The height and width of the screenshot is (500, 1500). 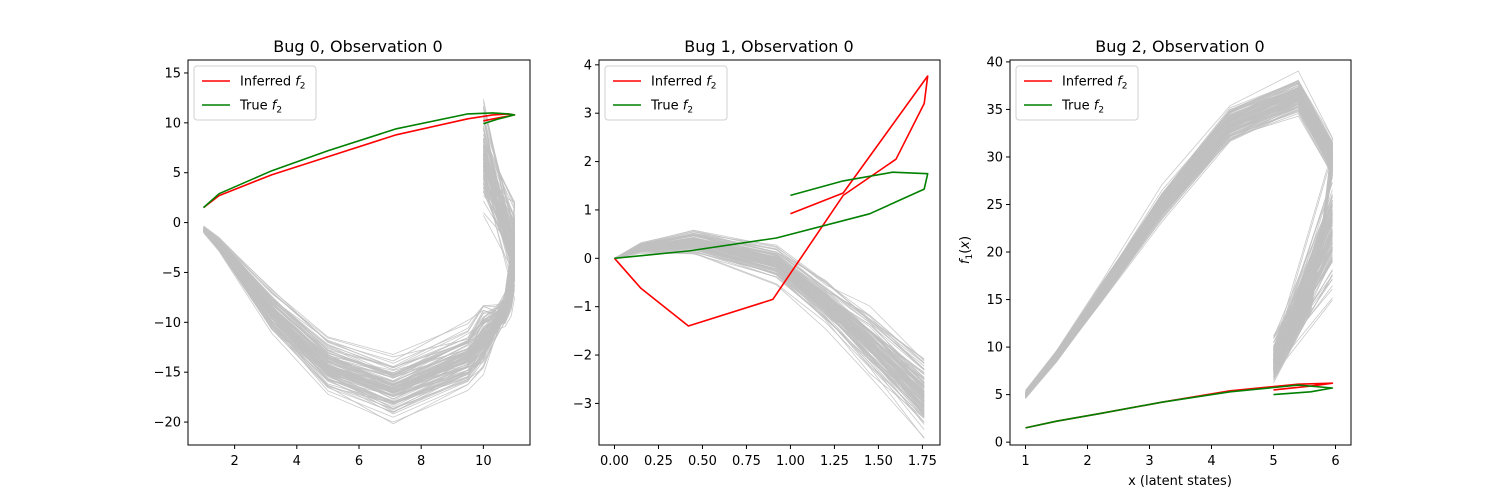 What do you see at coordinates (790, 461) in the screenshot?
I see `x-tick-label: 1.00` at bounding box center [790, 461].